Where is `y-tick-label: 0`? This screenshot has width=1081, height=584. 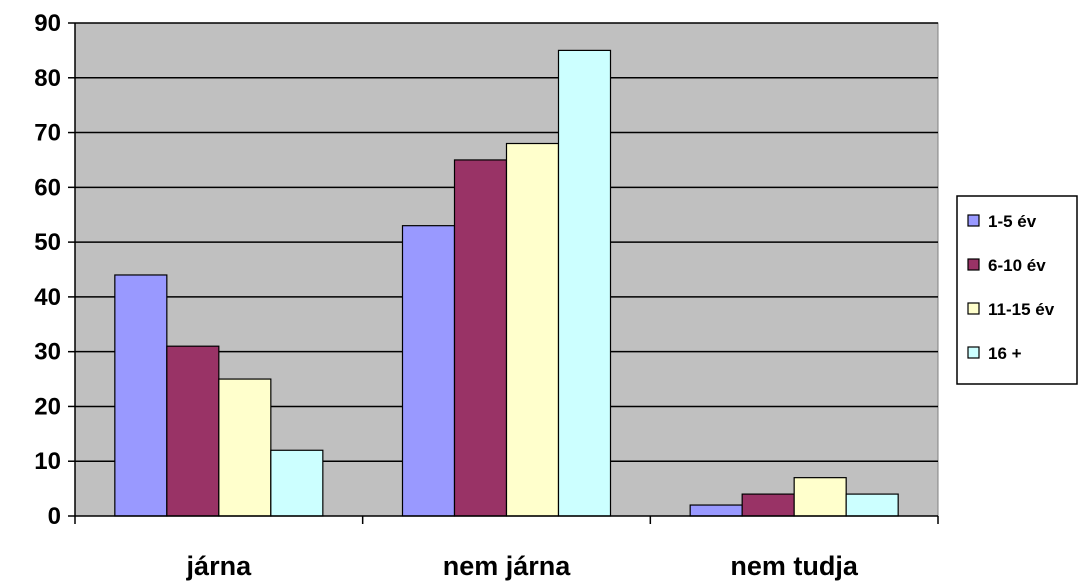 y-tick-label: 0 is located at coordinates (54, 516).